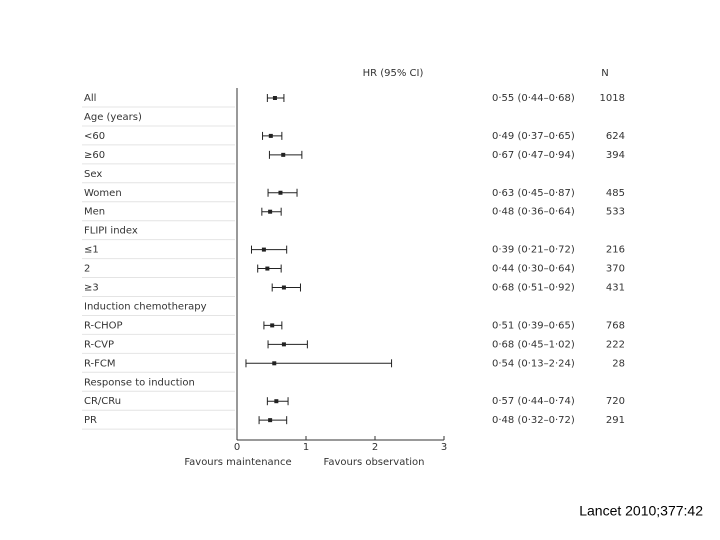  What do you see at coordinates (533, 250) in the screenshot?
I see `hr-label: 0·39 (0·21–0·72)` at bounding box center [533, 250].